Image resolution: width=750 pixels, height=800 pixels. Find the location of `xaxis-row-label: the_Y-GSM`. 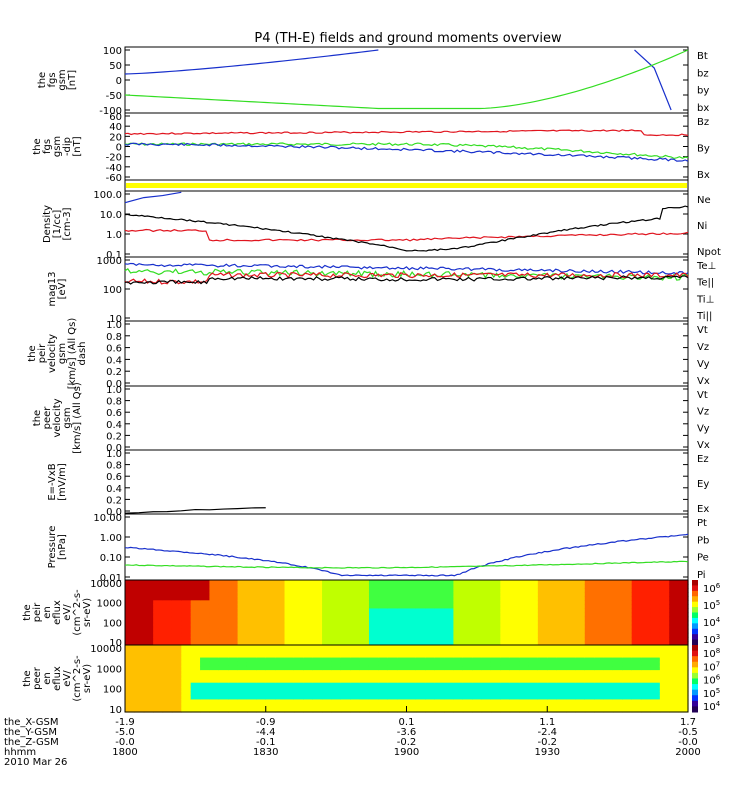

xaxis-row-label: the_Y-GSM is located at coordinates (30, 732).